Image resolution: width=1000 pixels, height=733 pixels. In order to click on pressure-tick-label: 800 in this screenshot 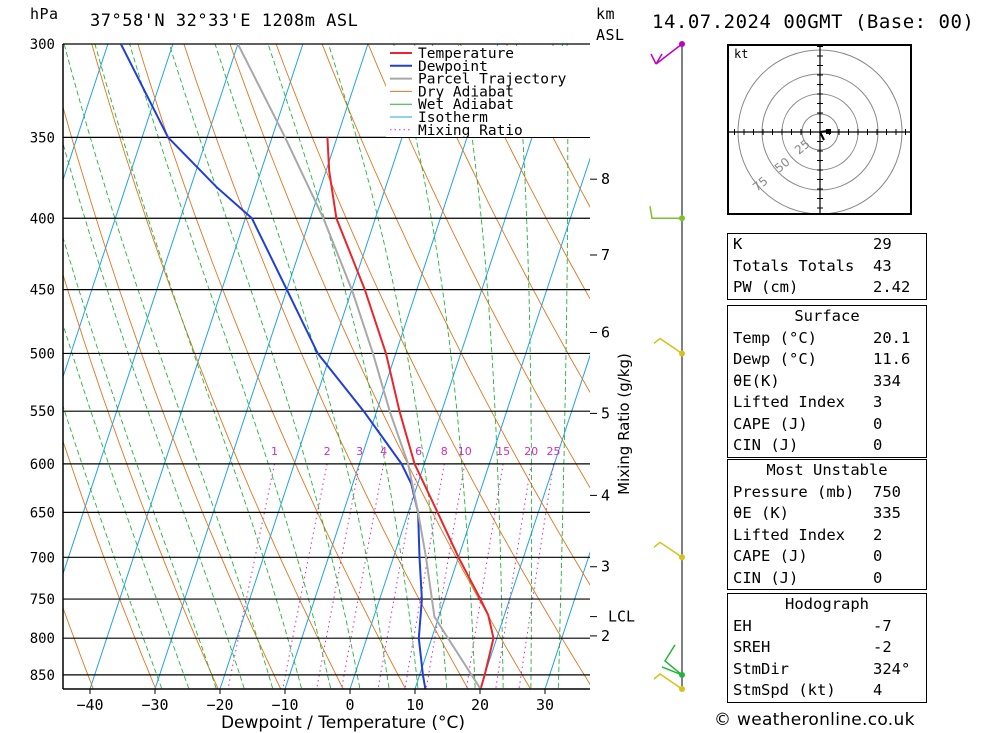, I will do `click(42, 639)`.